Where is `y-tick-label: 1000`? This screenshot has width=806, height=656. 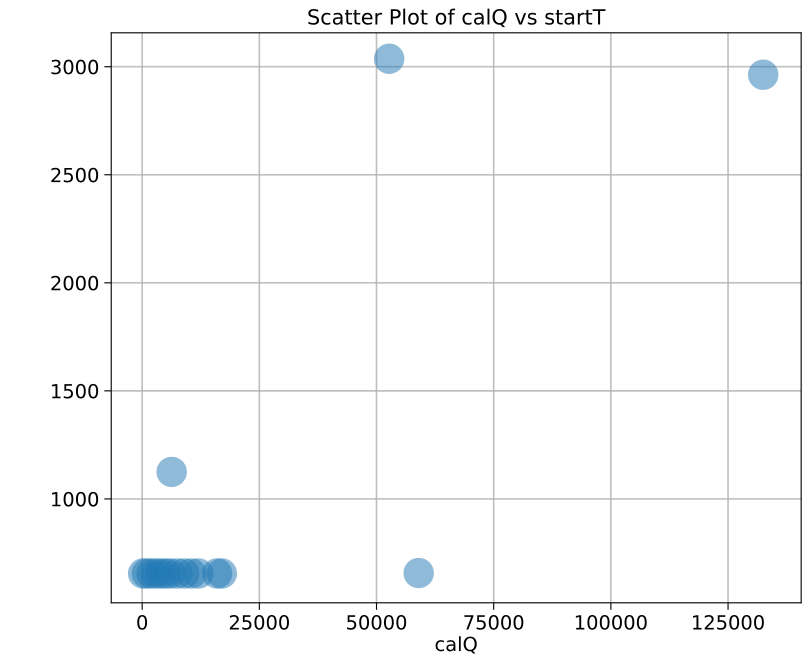 y-tick-label: 1000 is located at coordinates (75, 499).